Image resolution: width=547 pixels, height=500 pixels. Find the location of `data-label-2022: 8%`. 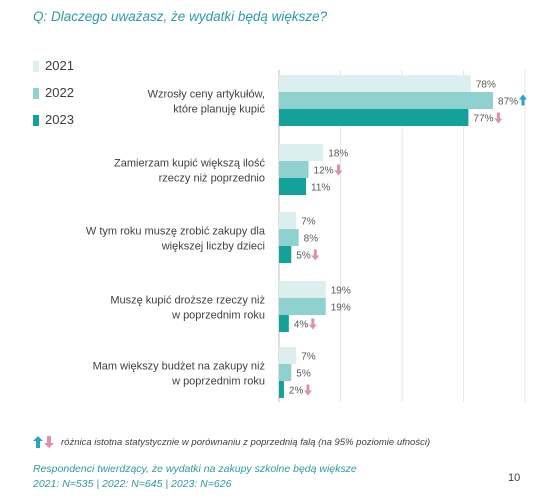

data-label-2022: 8% is located at coordinates (311, 239).